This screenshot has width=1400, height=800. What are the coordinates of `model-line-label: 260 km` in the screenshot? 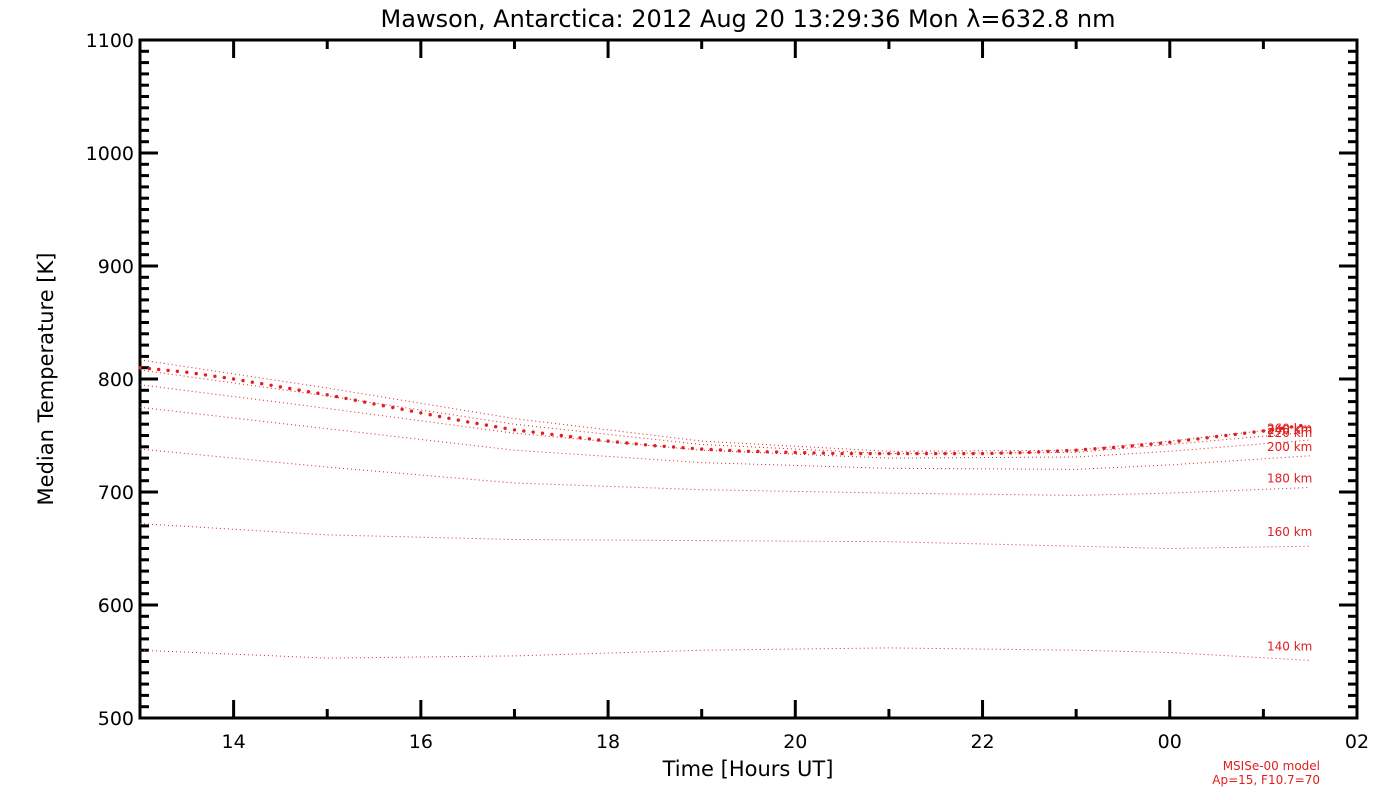 It's located at (1289, 428).